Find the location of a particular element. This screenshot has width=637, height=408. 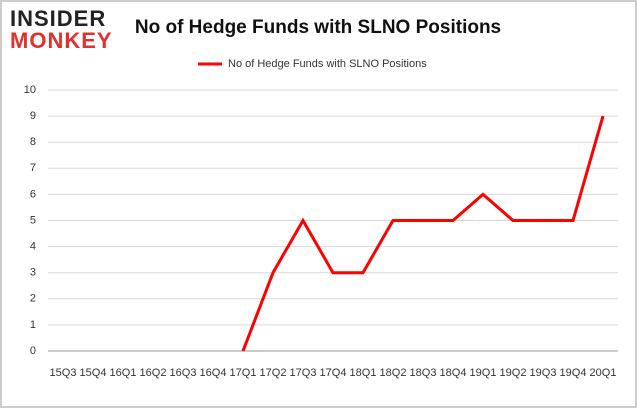

x-tick-label: 18Q4 is located at coordinates (453, 373).